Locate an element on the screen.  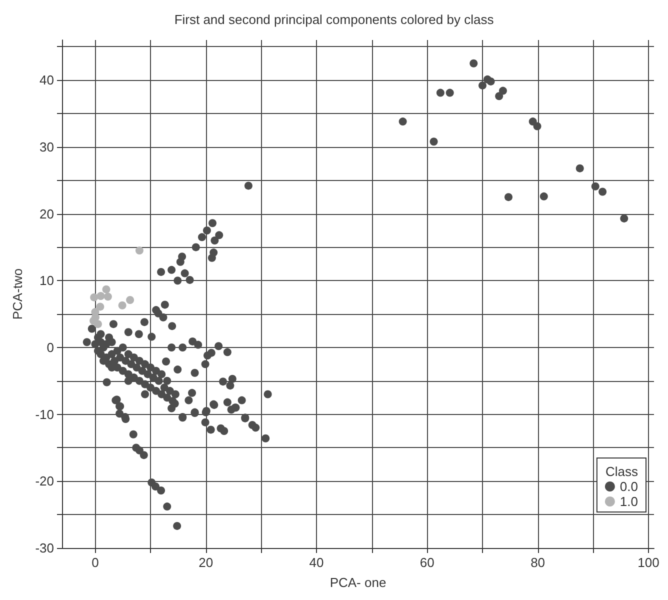
legend-label: 1.0 is located at coordinates (629, 501).